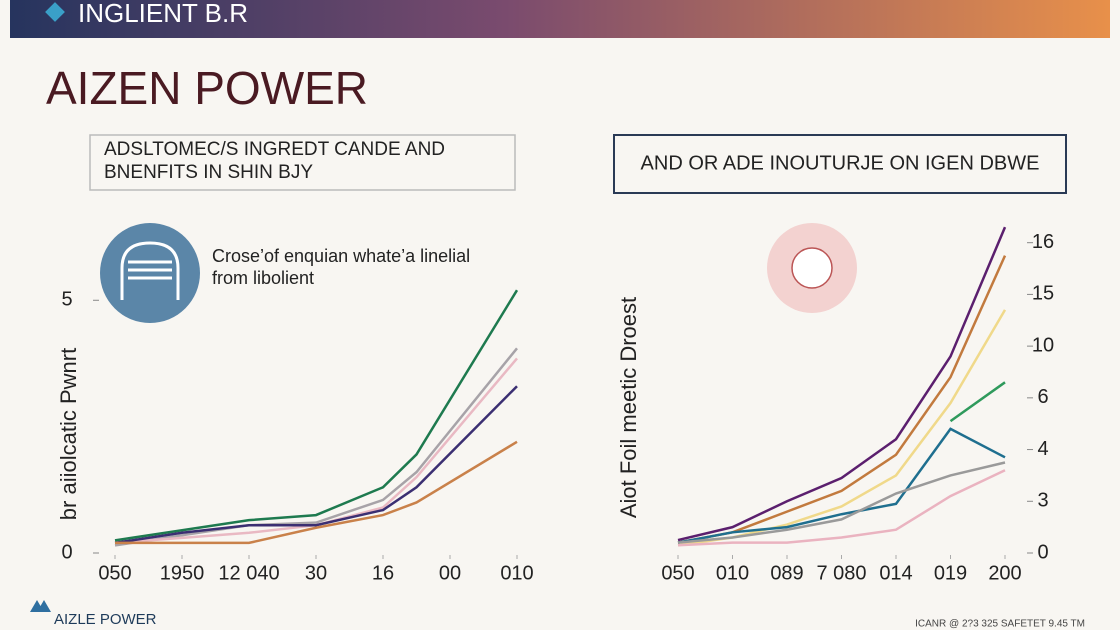 Image resolution: width=1120 pixels, height=630 pixels. Describe the element at coordinates (560, 19) in the screenshot. I see `header-band` at that location.